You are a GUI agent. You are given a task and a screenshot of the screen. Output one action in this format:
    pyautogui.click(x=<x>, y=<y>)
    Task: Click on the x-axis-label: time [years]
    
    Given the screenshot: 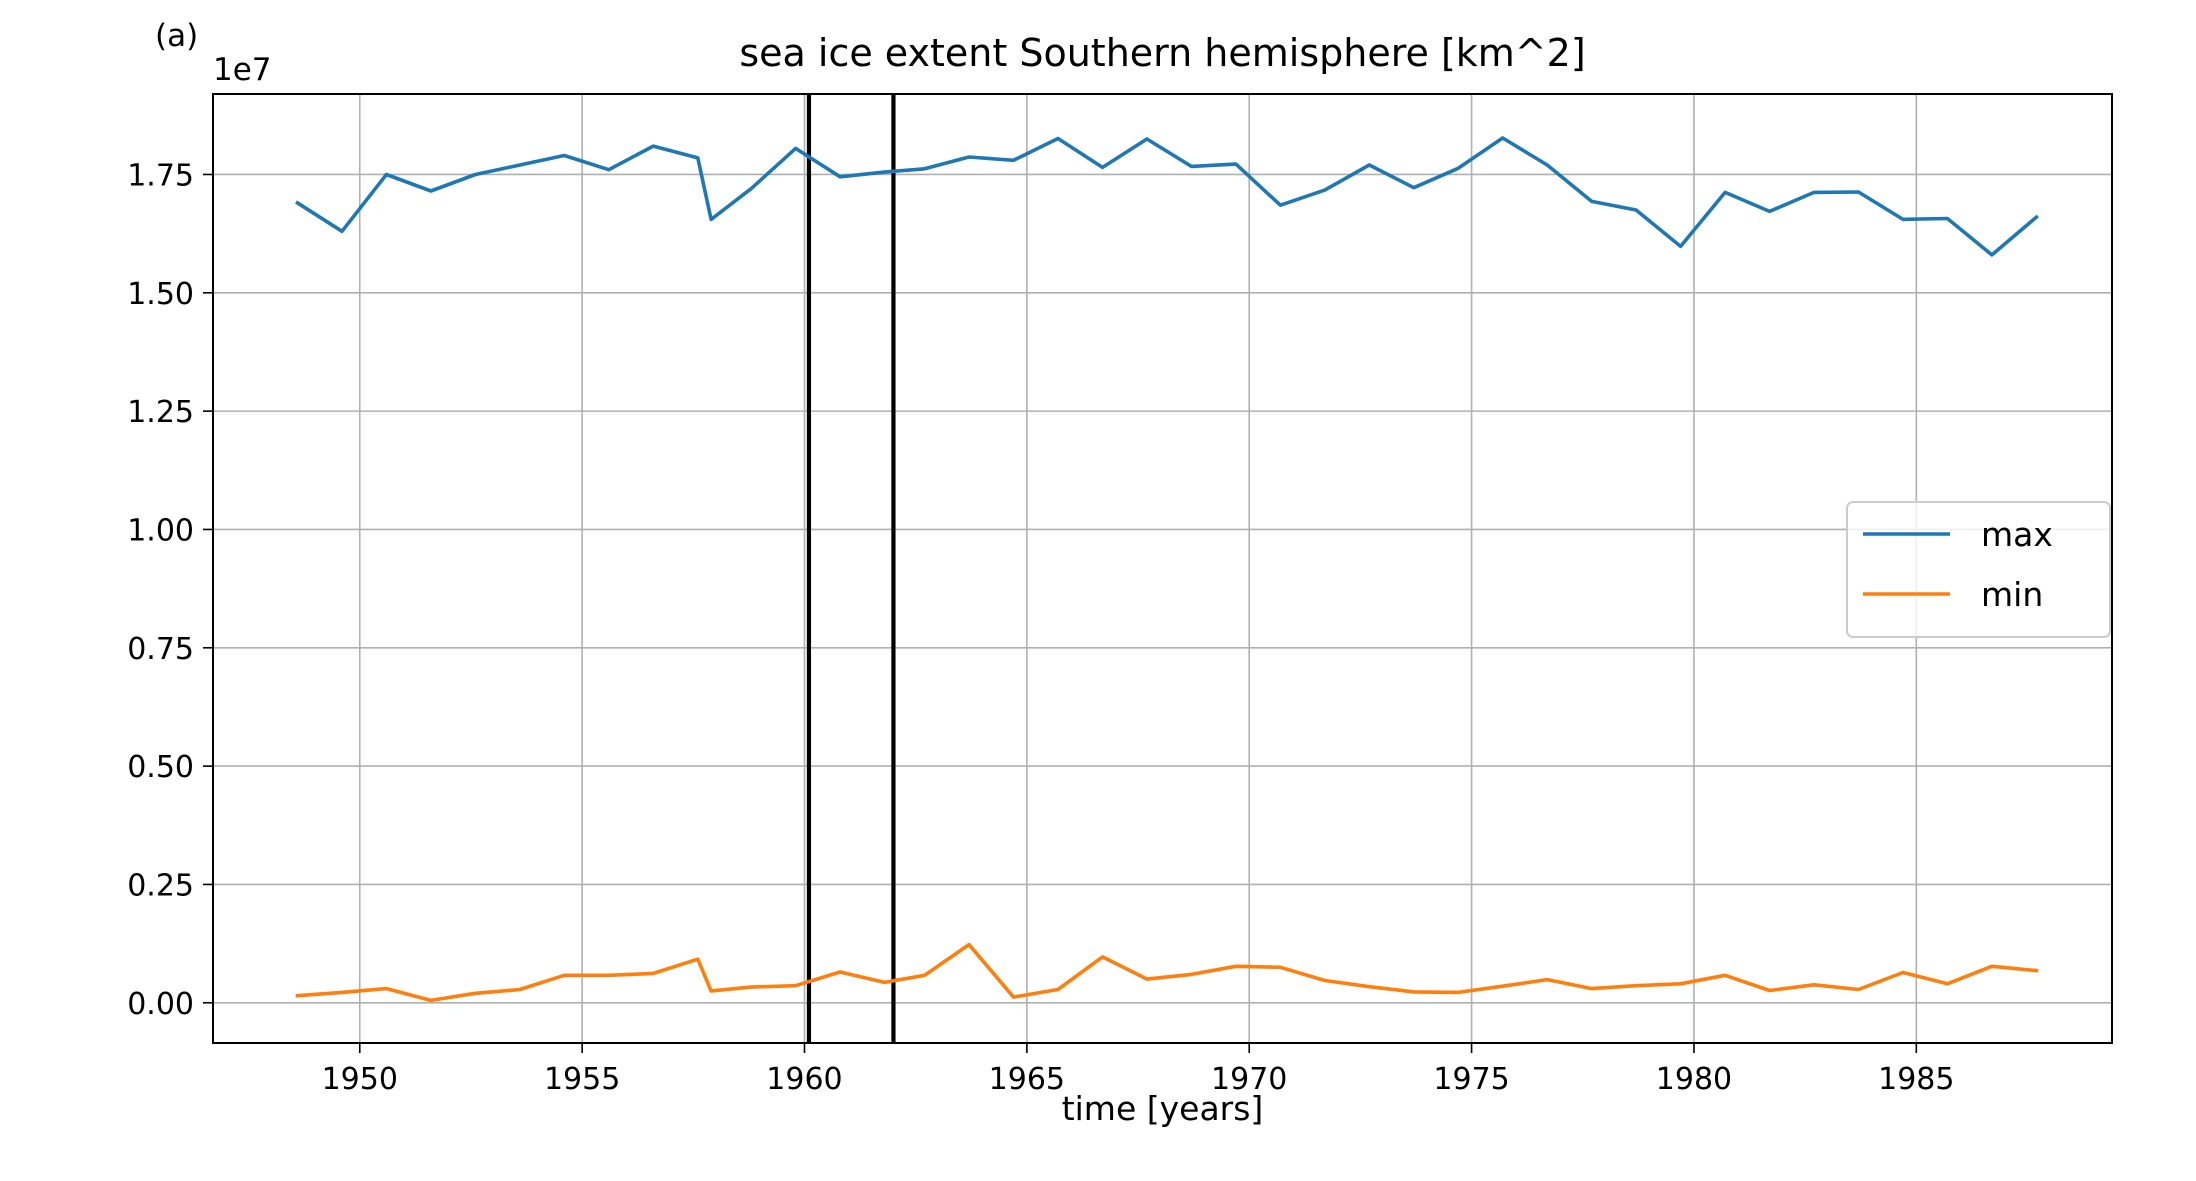 What is the action you would take?
    pyautogui.click(x=1163, y=1108)
    